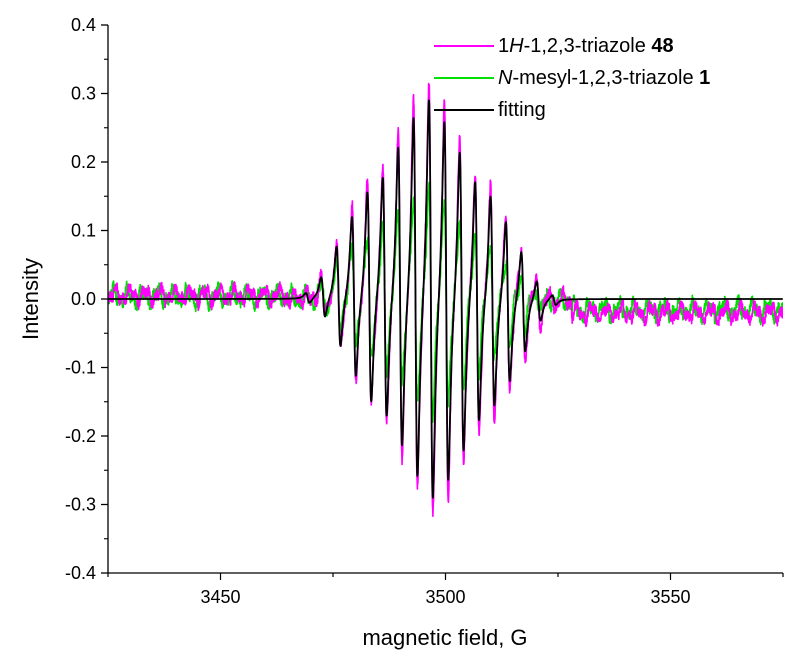 Image resolution: width=811 pixels, height=657 pixels. What do you see at coordinates (80, 436) in the screenshot?
I see `y-tick-label: -0.2` at bounding box center [80, 436].